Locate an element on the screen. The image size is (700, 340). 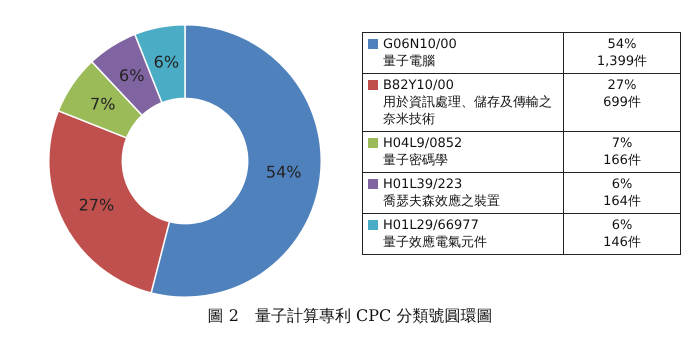
legend-label: G06N10/00 量子電腦 is located at coordinates (463, 53).